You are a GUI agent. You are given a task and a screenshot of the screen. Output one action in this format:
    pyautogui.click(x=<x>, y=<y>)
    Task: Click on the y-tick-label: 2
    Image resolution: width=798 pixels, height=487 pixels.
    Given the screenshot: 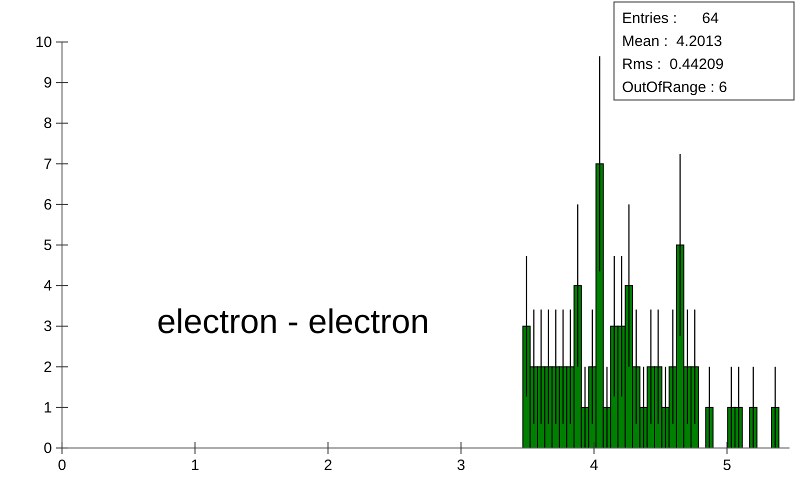 What is the action you would take?
    pyautogui.click(x=48, y=367)
    